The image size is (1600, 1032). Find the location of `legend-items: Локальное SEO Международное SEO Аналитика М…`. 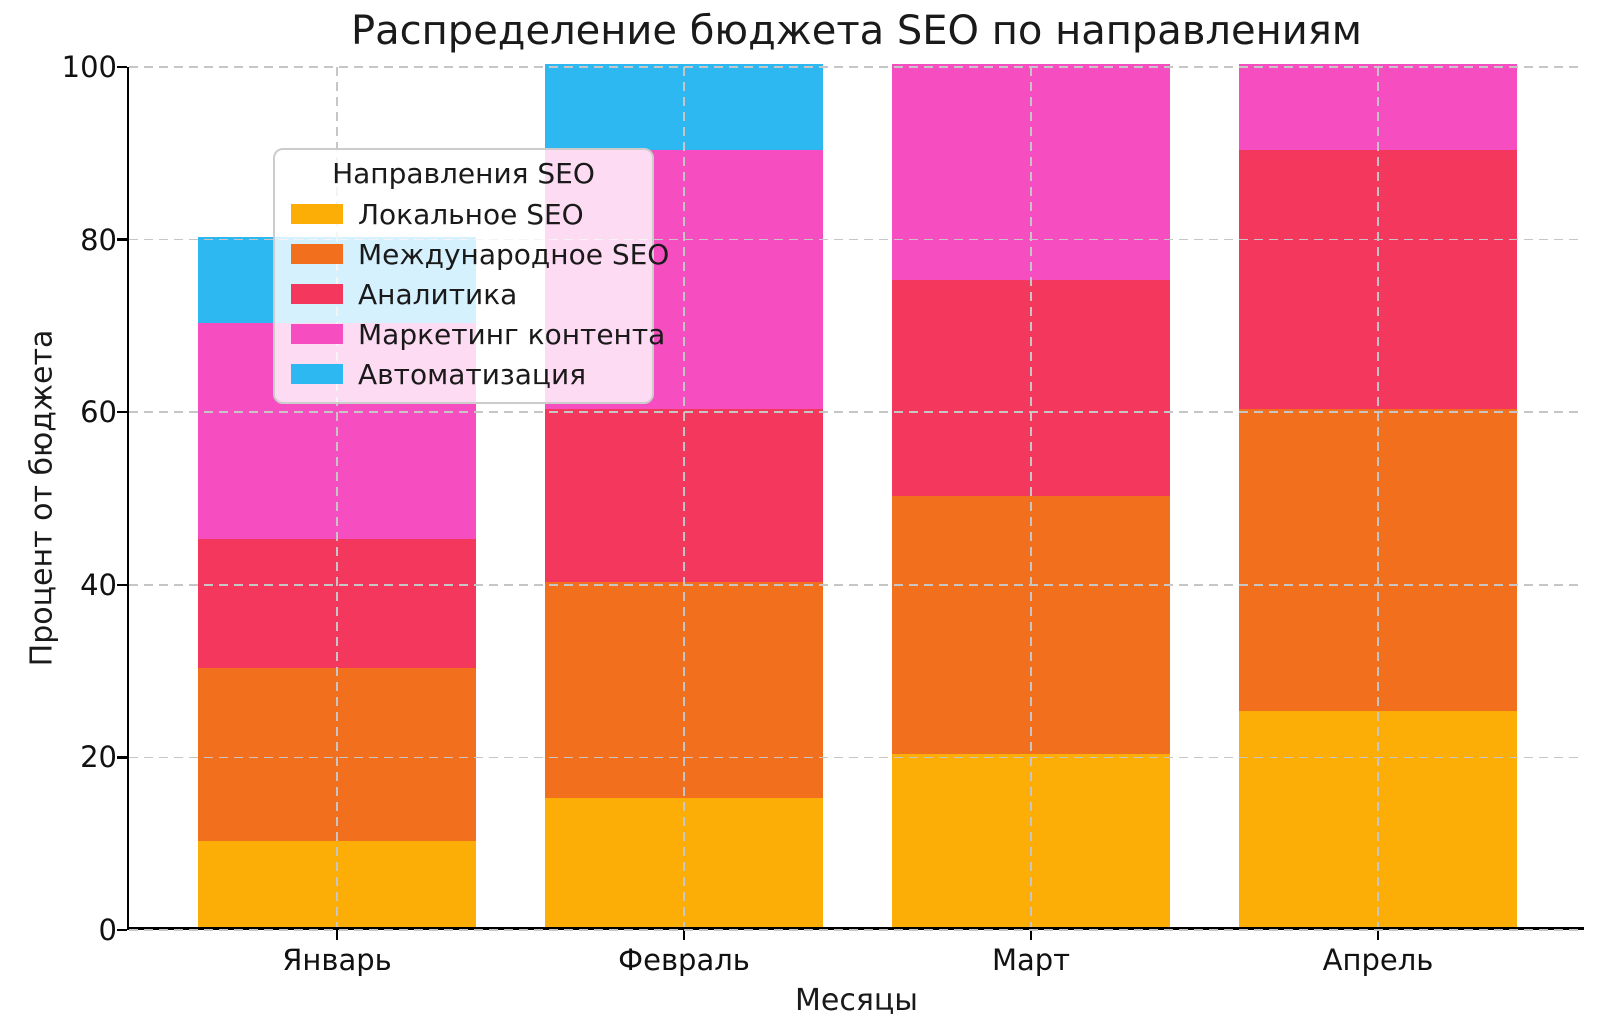

legend-items: Локальное SEO Международное SEO Аналитика М… is located at coordinates (472, 294).